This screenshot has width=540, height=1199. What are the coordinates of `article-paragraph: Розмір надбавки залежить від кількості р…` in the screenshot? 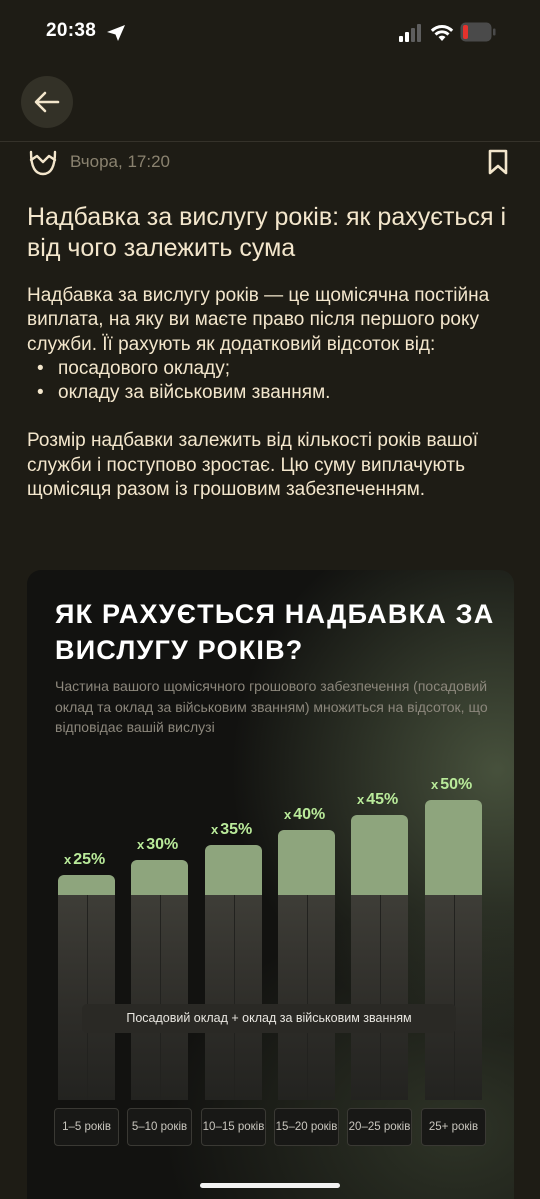 It's located at (252, 465).